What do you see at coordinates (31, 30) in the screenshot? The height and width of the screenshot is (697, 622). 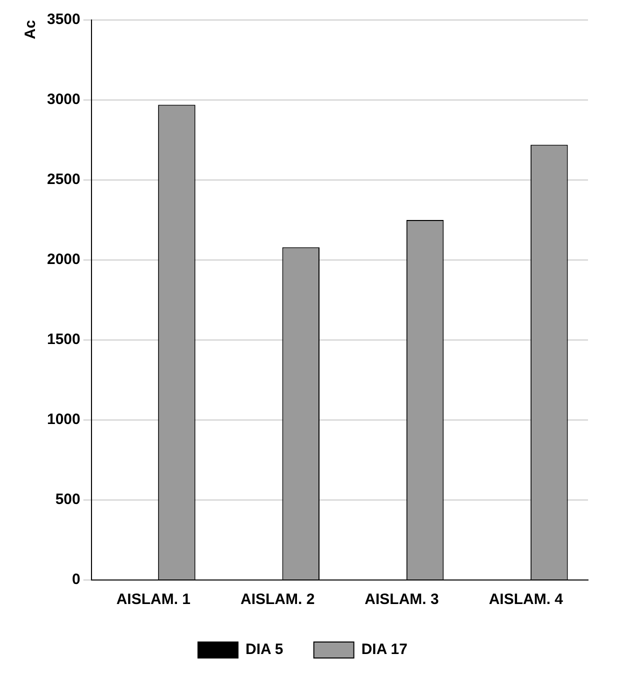 I see `y-axis-title: Ac` at bounding box center [31, 30].